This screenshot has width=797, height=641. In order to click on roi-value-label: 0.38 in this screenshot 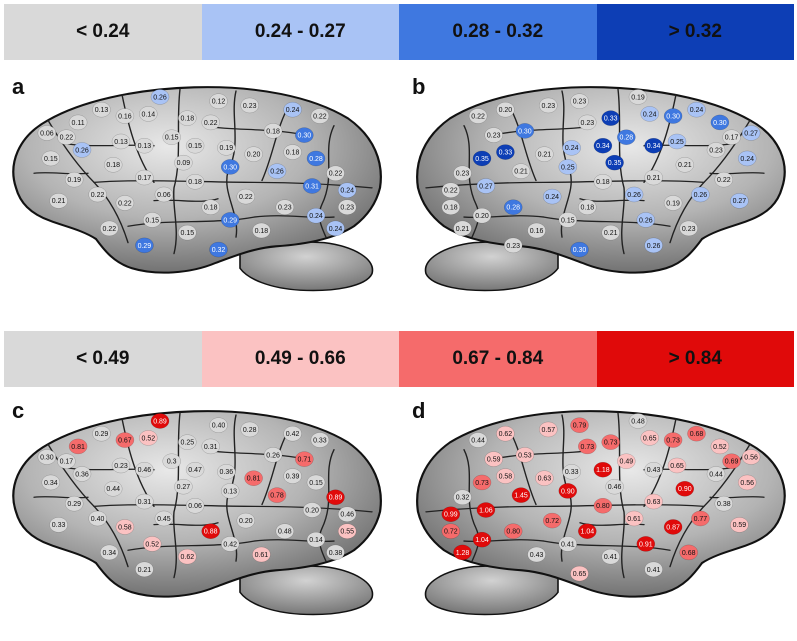, I will do `click(336, 553)`.